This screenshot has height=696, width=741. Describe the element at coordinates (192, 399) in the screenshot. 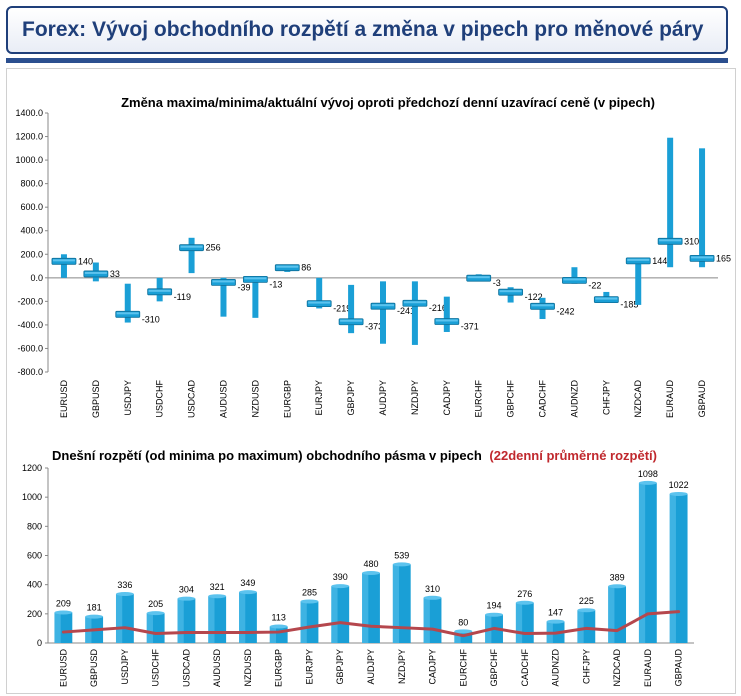

I see `chart1-x-tick-label: USDCAD` at that location.